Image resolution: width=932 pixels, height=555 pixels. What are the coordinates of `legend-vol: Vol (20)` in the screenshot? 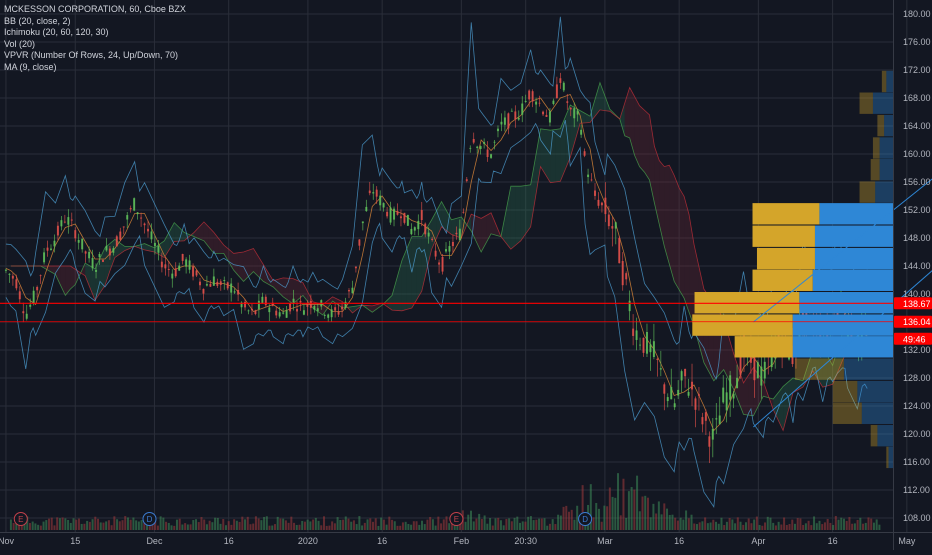 It's located at (20, 43).